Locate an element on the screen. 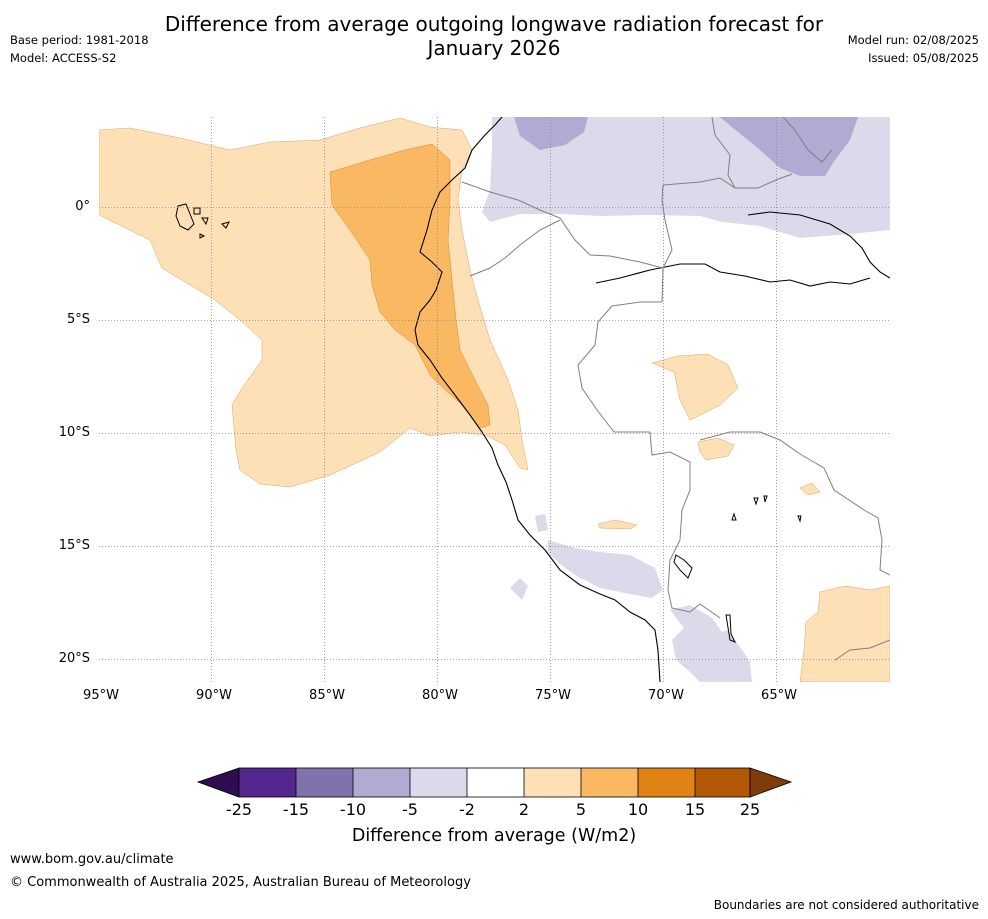 Image resolution: width=988 pixels, height=919 pixels. colorbar-tick: -10 is located at coordinates (353, 809).